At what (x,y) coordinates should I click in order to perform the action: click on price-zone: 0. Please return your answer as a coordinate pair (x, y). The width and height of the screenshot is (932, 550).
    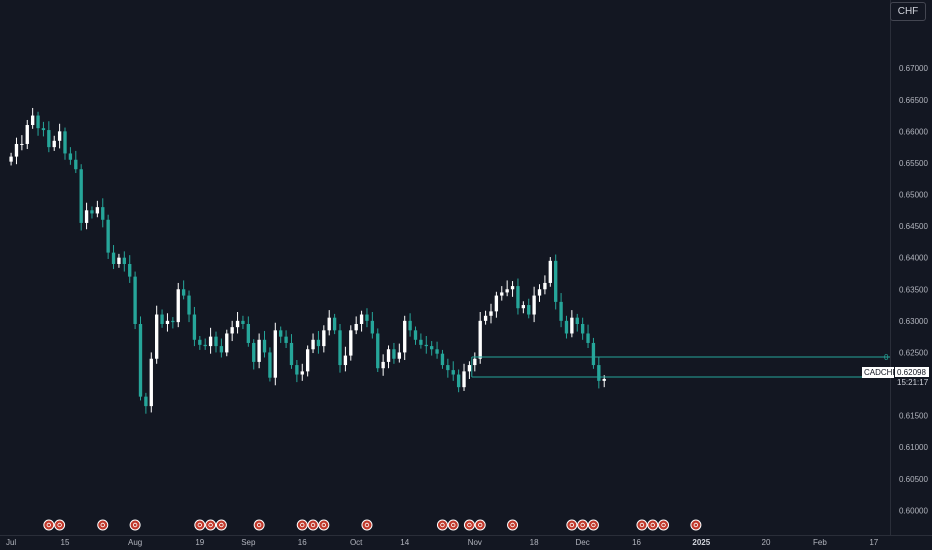
    Looking at the image, I should click on (680, 365).